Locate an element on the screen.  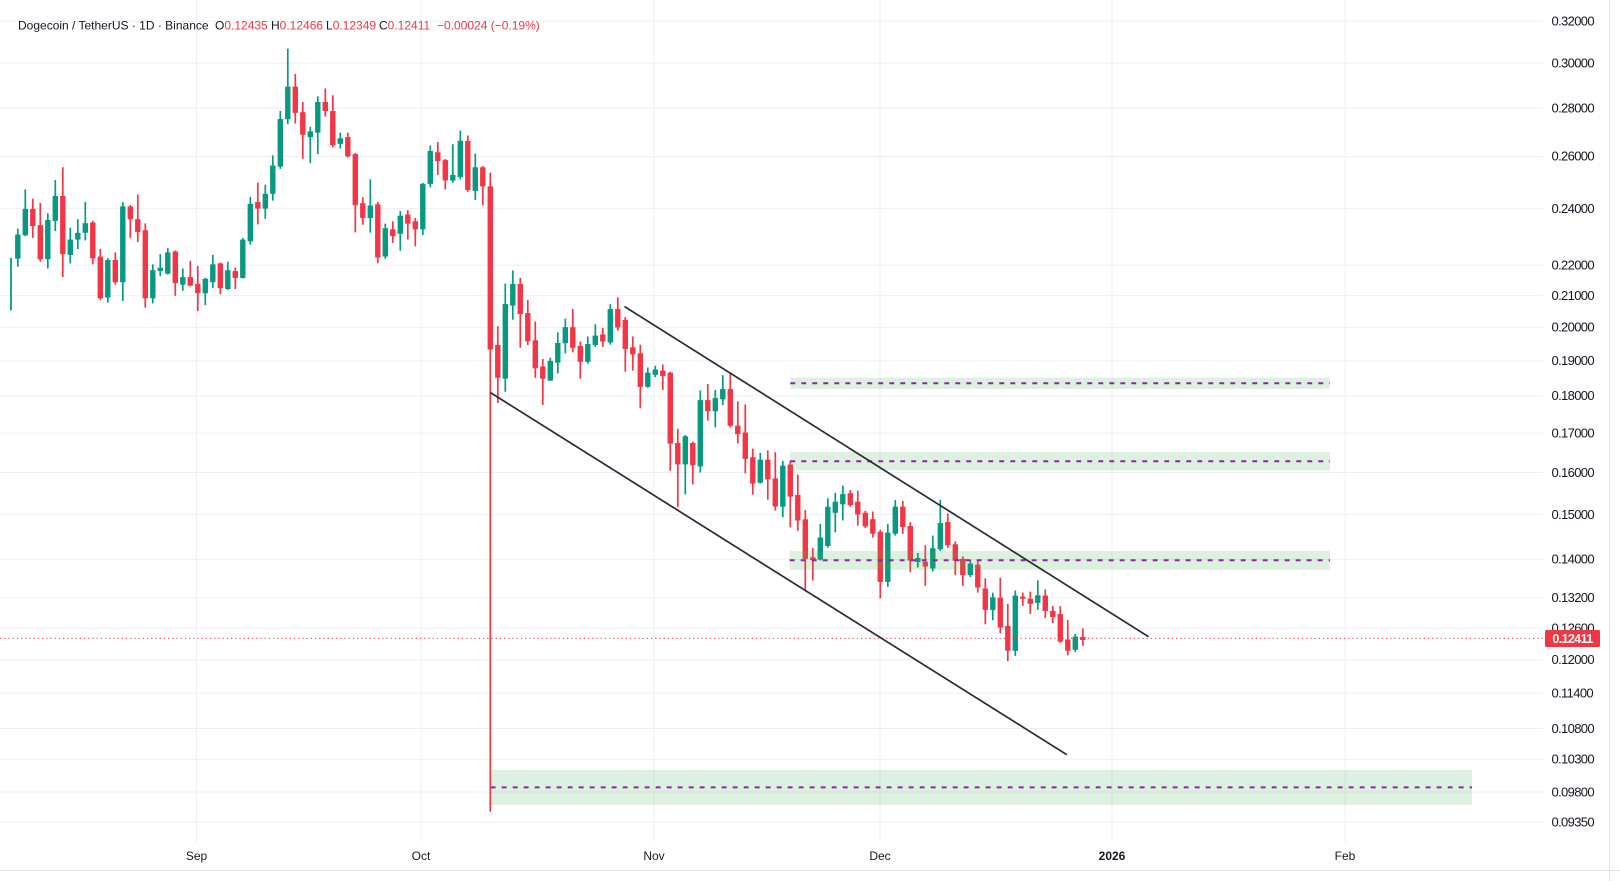
svg-text: 0.21000 is located at coordinates (1573, 295).